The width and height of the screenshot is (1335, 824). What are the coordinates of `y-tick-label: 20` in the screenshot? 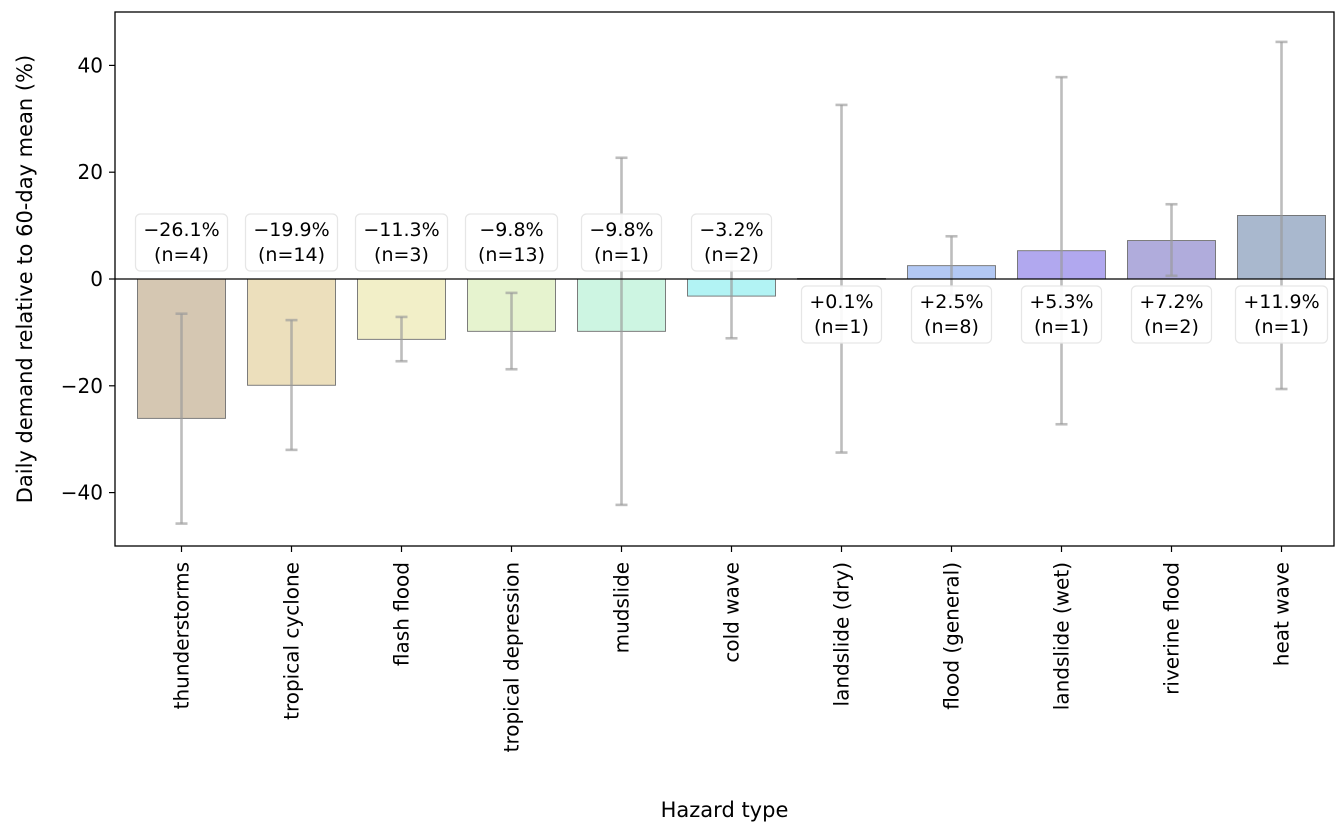 It's located at (90, 172).